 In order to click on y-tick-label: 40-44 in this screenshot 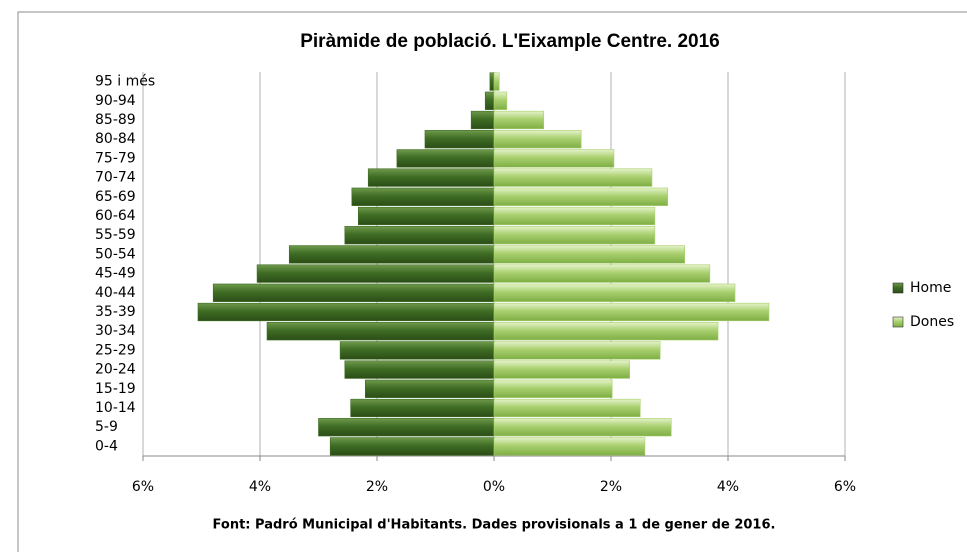, I will do `click(115, 293)`.